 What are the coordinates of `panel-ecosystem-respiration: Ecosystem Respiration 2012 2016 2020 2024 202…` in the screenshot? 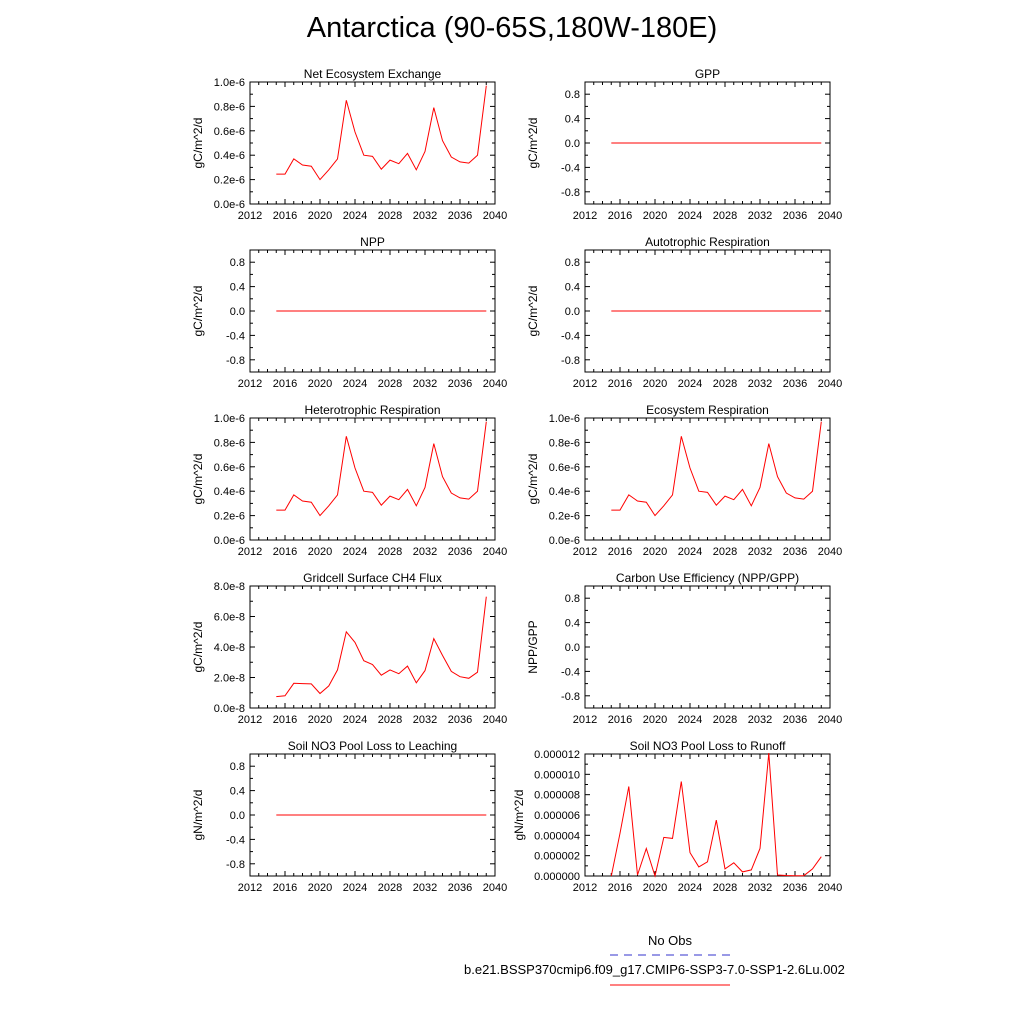 It's located at (684, 480).